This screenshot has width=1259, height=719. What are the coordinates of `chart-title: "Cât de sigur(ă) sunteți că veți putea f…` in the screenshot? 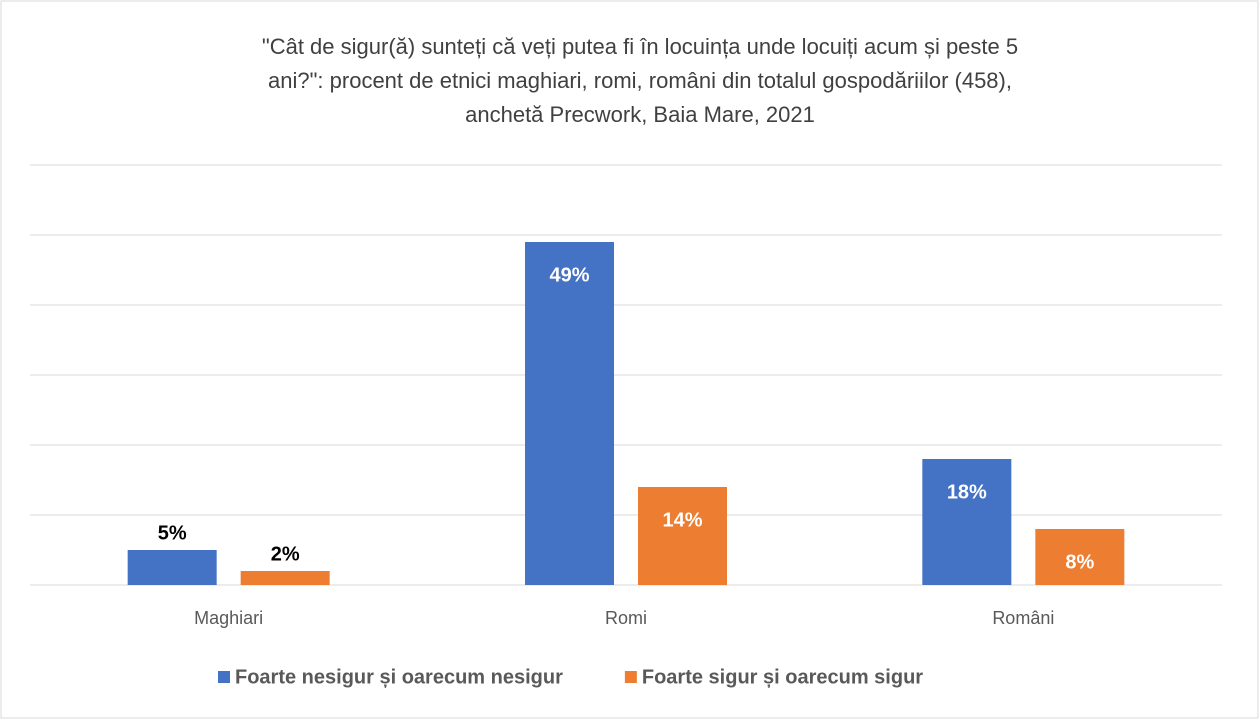 It's located at (640, 46).